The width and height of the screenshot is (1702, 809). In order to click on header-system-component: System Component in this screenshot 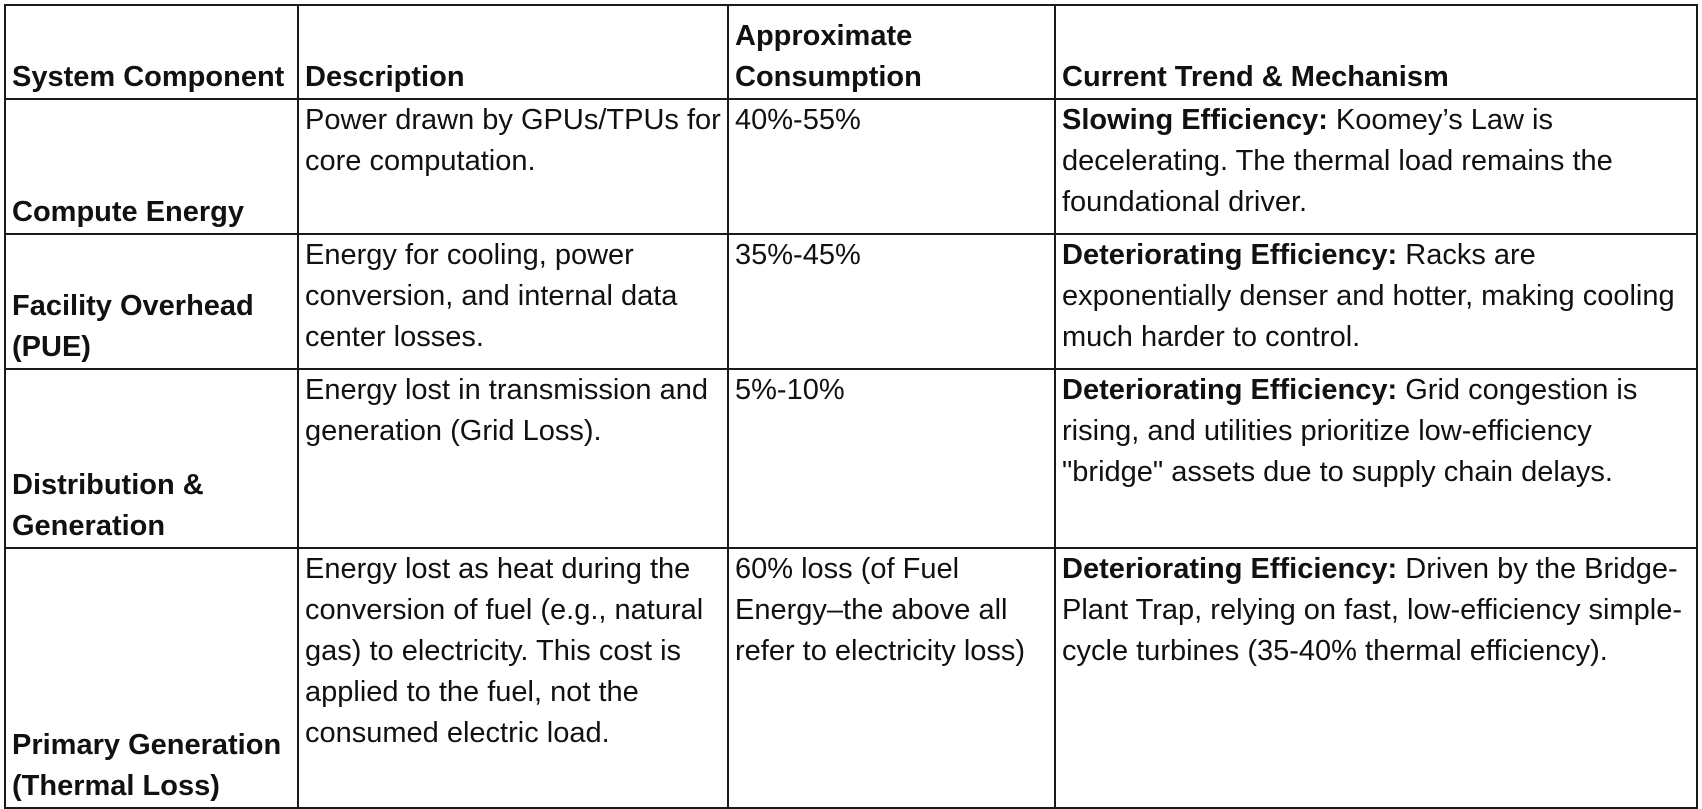, I will do `click(151, 52)`.